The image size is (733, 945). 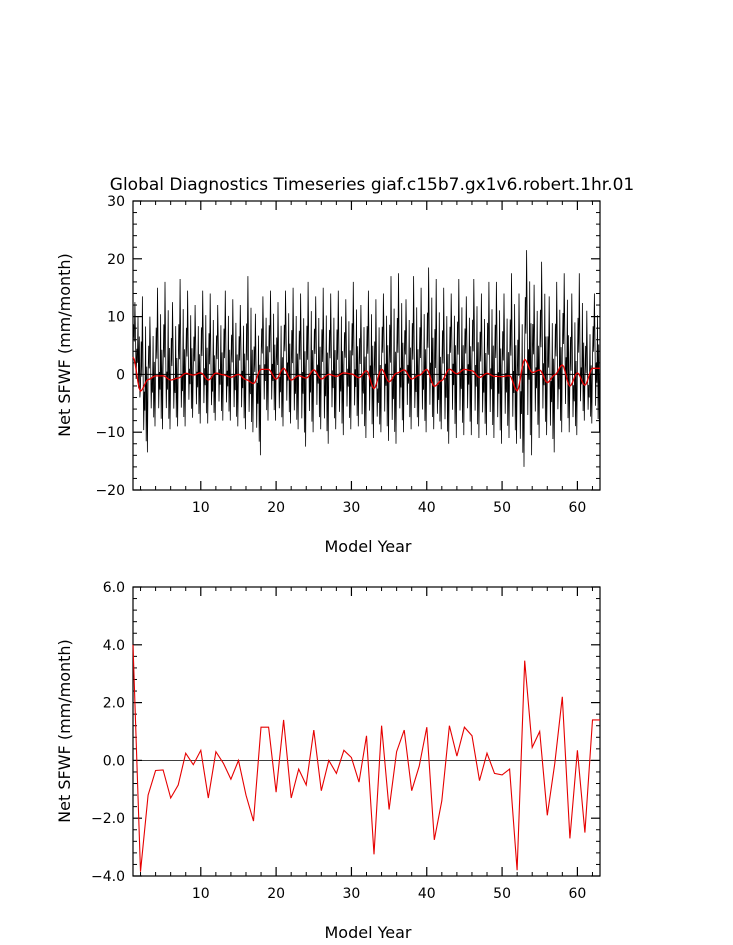 I want to click on bottom-x-axis-label: Model Year, so click(x=368, y=932).